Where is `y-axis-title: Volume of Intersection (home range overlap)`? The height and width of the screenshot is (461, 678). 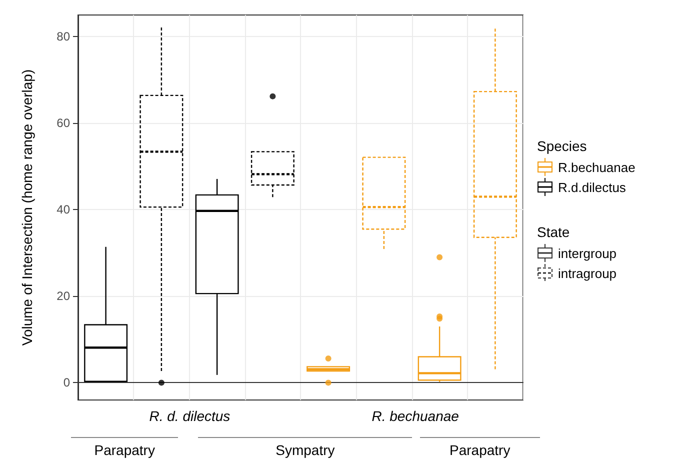 y-axis-title: Volume of Intersection (home range overlap) is located at coordinates (27, 207).